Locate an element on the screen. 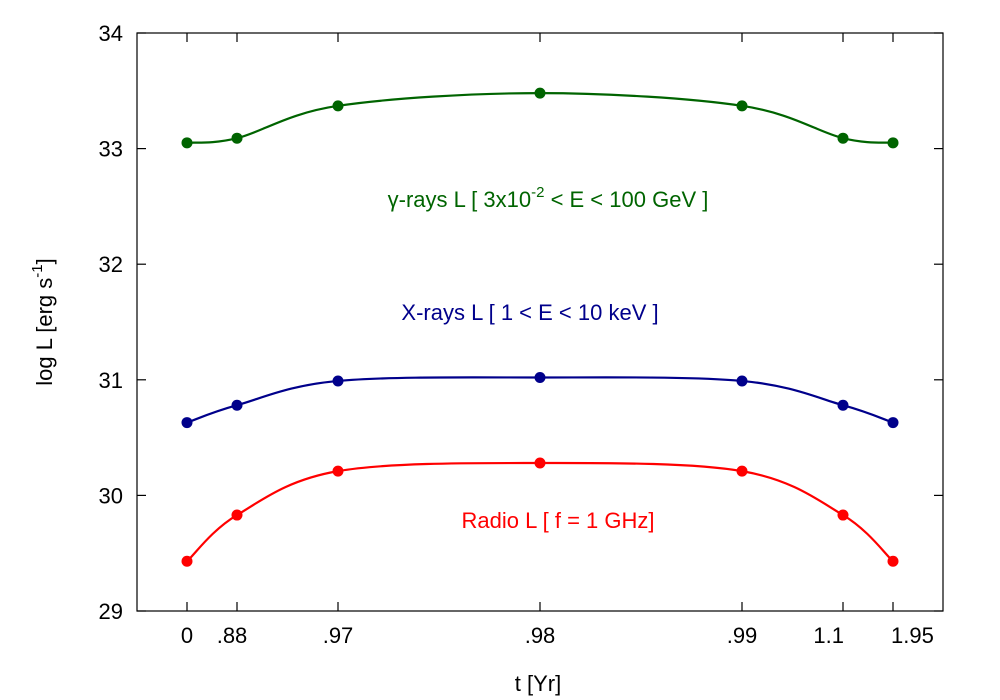  x-tick-label: .97 is located at coordinates (338, 635).